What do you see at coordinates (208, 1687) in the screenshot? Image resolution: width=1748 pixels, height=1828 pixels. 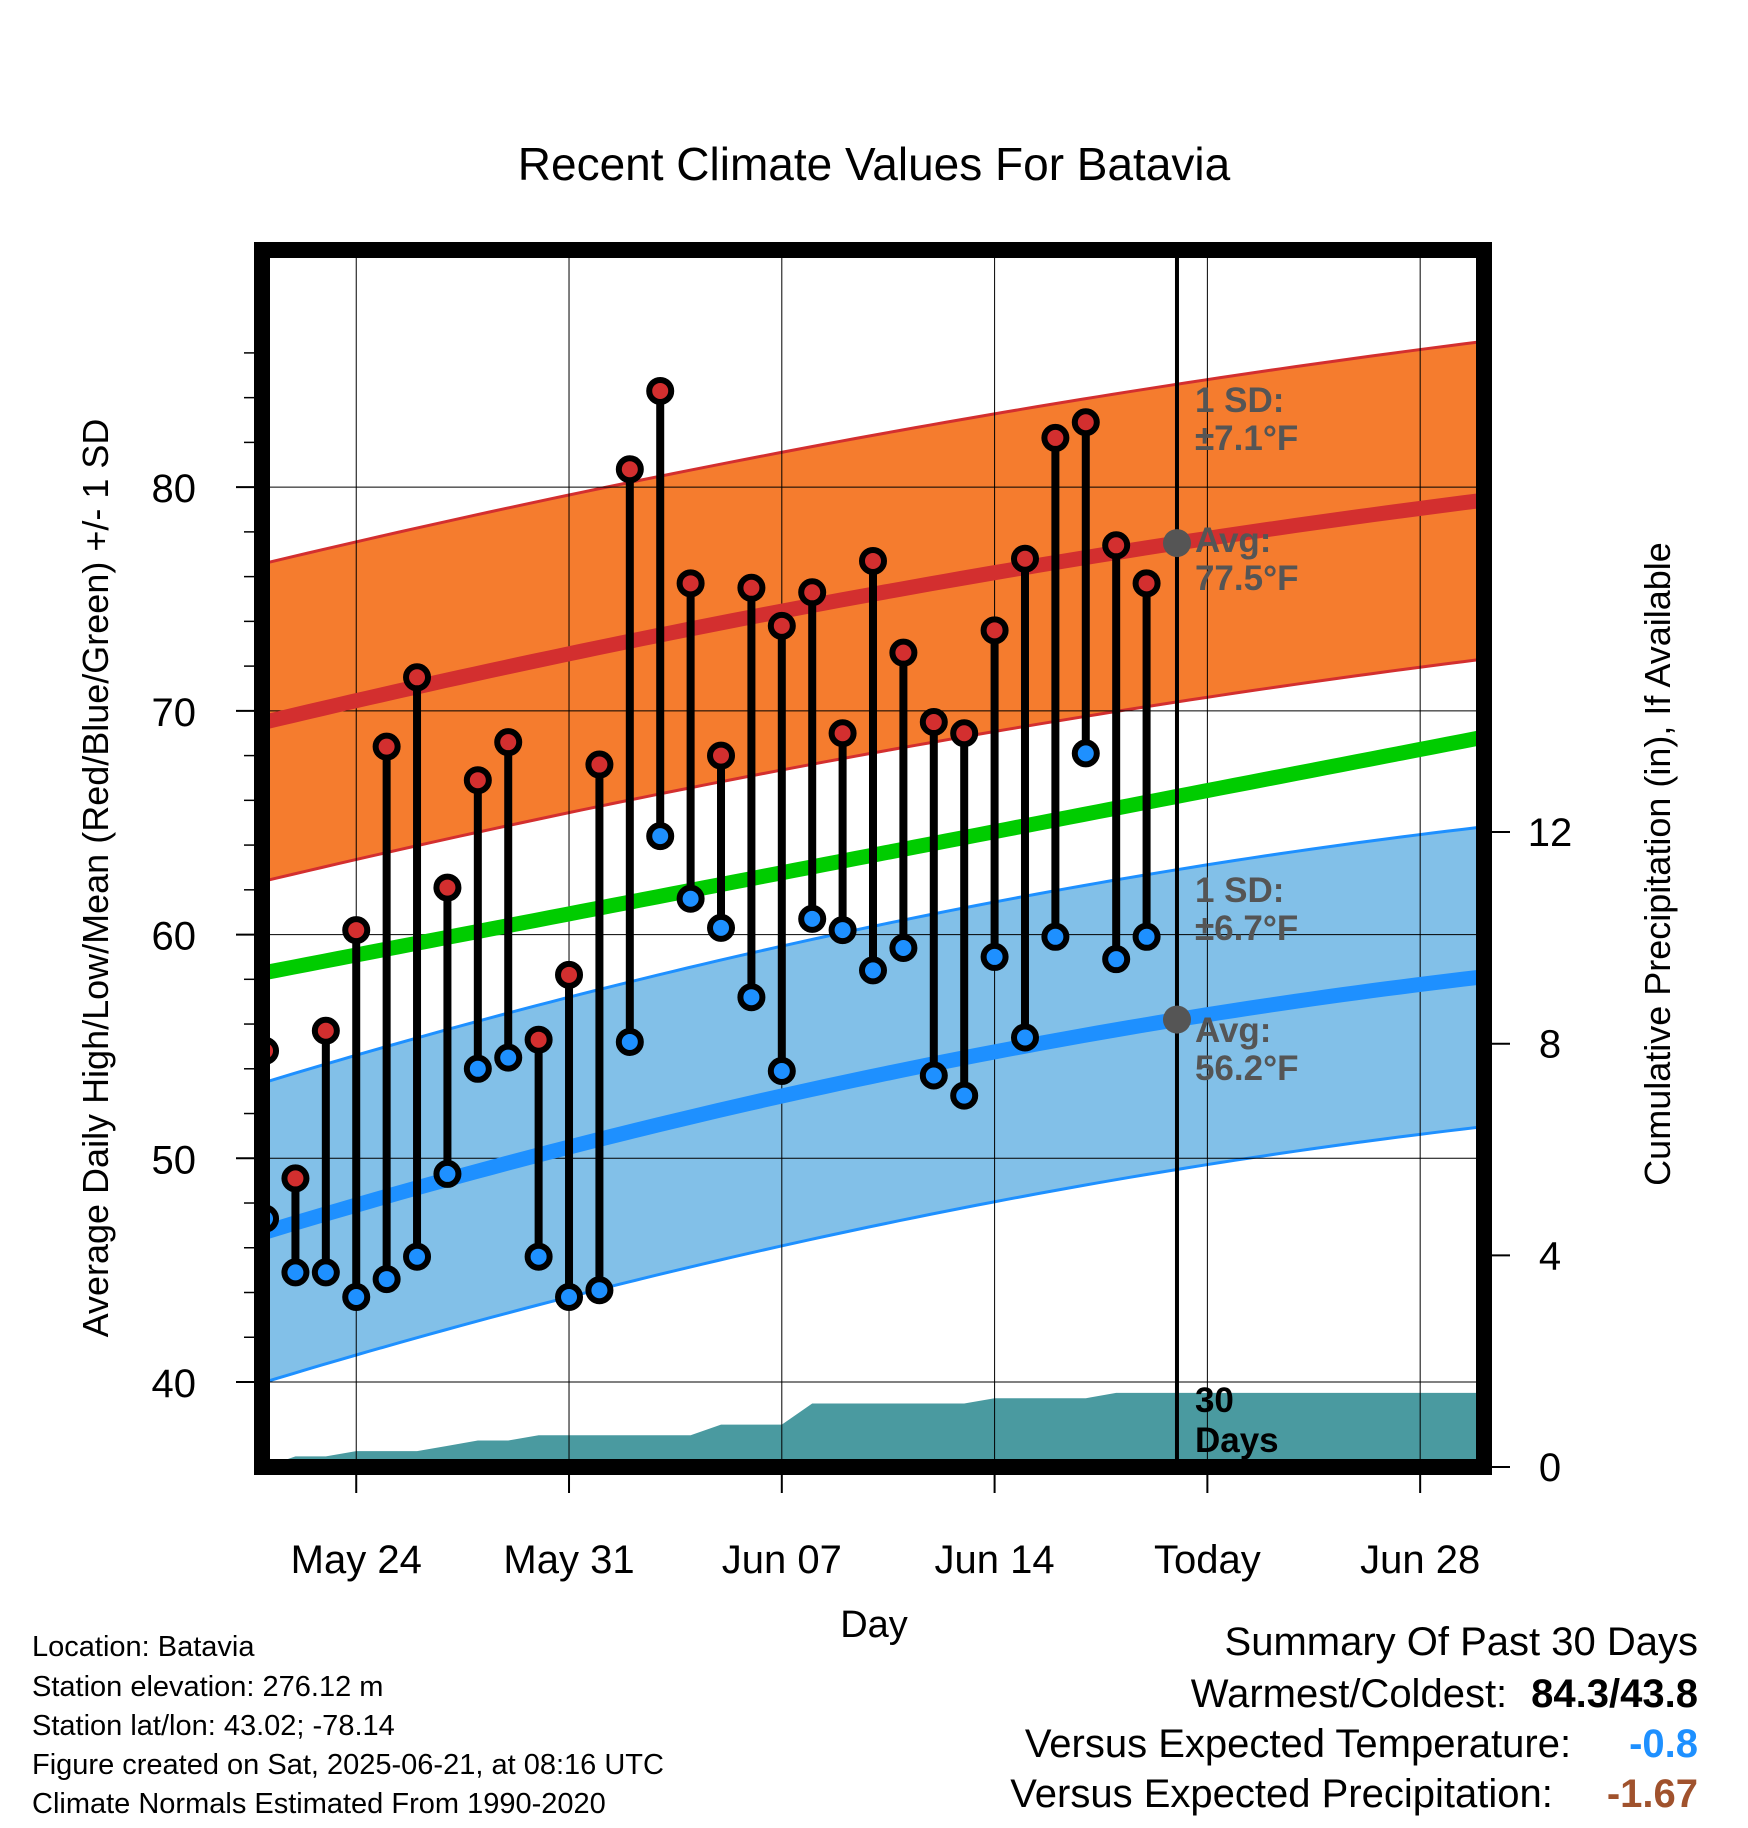 I see `info-elevation: Station elevation: 276.12 m` at bounding box center [208, 1687].